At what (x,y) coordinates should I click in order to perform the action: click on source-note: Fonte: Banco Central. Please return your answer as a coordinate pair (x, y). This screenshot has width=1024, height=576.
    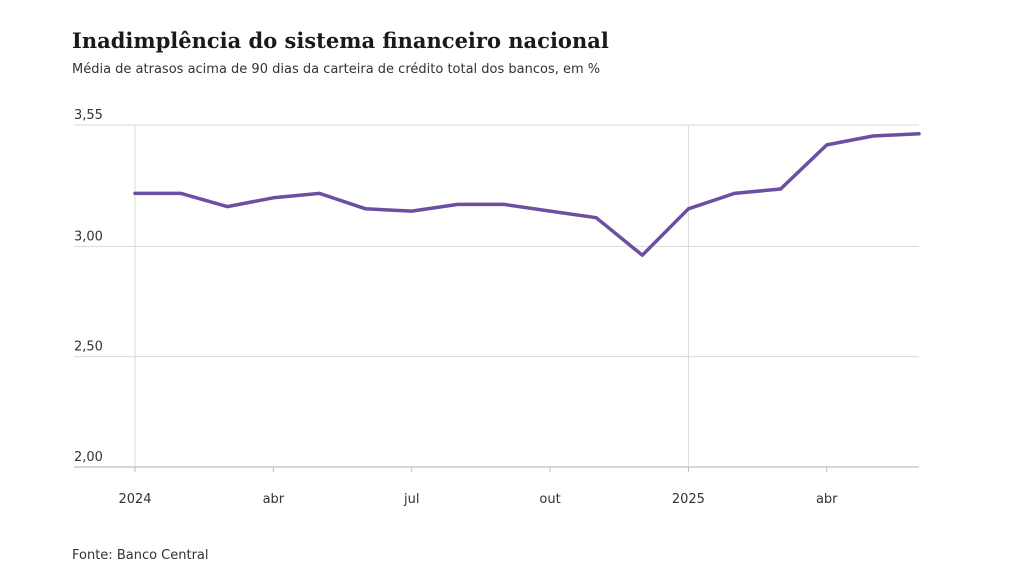
    Looking at the image, I should click on (140, 555).